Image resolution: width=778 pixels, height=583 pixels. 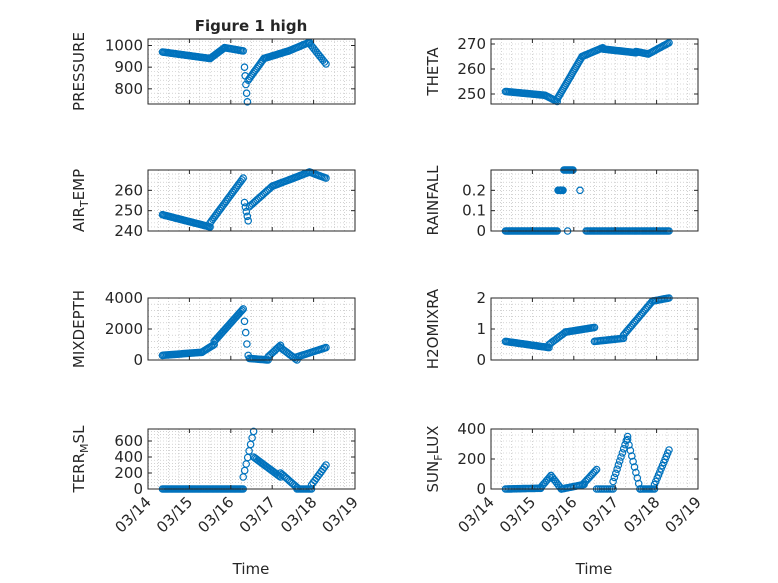 I want to click on y-tick-label: 240, so click(x=128, y=231).